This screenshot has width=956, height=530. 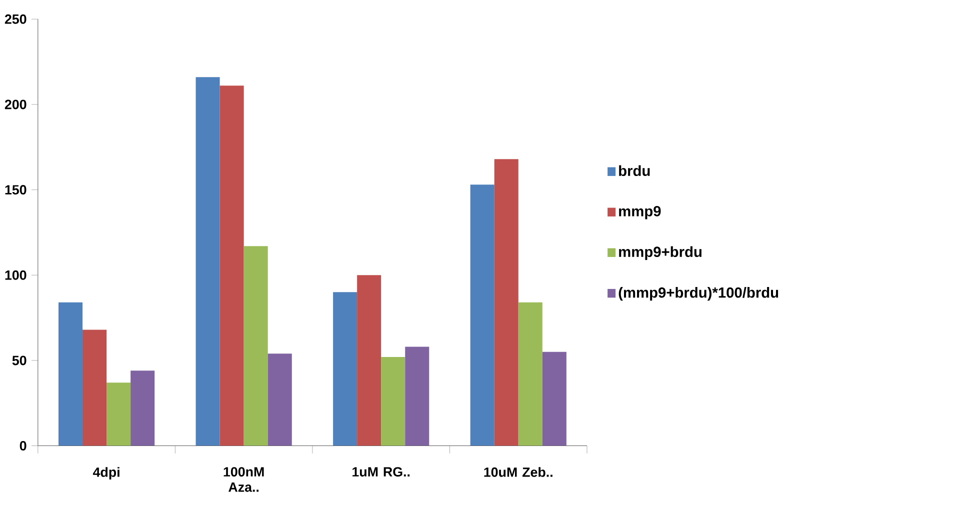 I want to click on legend-label: brdu, so click(x=634, y=170).